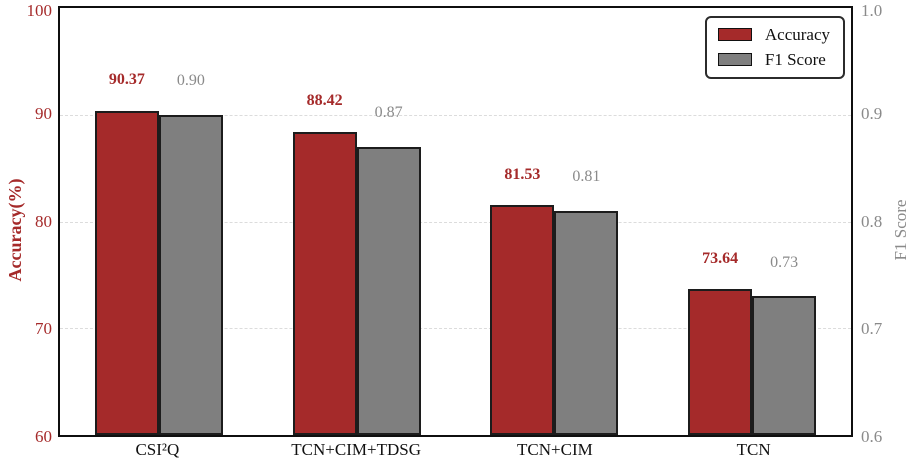 Image resolution: width=917 pixels, height=459 pixels. I want to click on left-axis-tick-label: 60, so click(43, 436).